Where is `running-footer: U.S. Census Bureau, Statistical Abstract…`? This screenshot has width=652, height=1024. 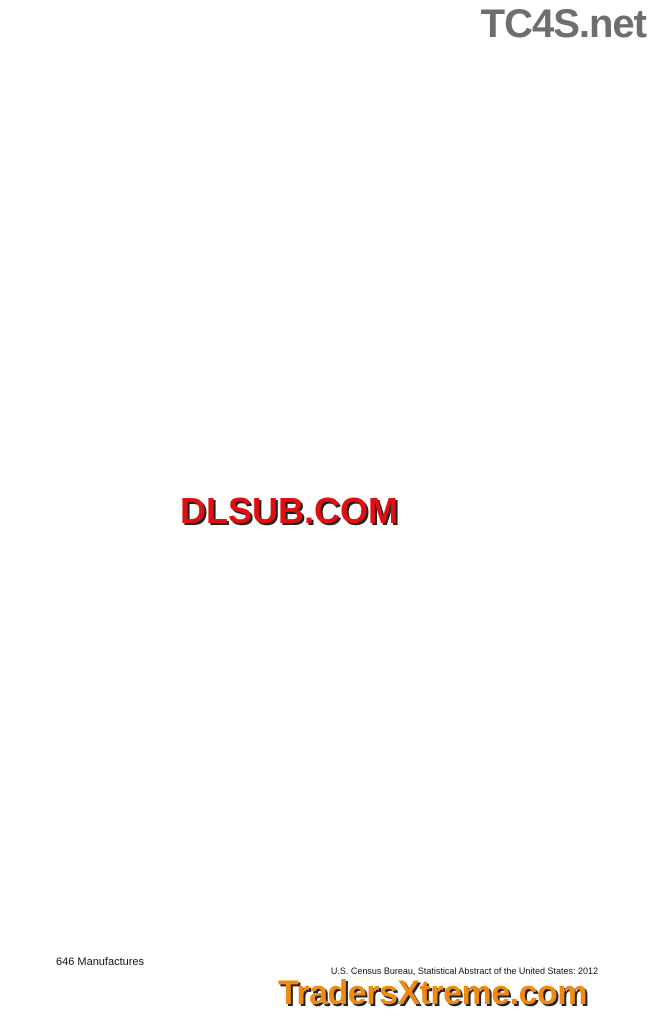 running-footer: U.S. Census Bureau, Statistical Abstract… is located at coordinates (464, 971).